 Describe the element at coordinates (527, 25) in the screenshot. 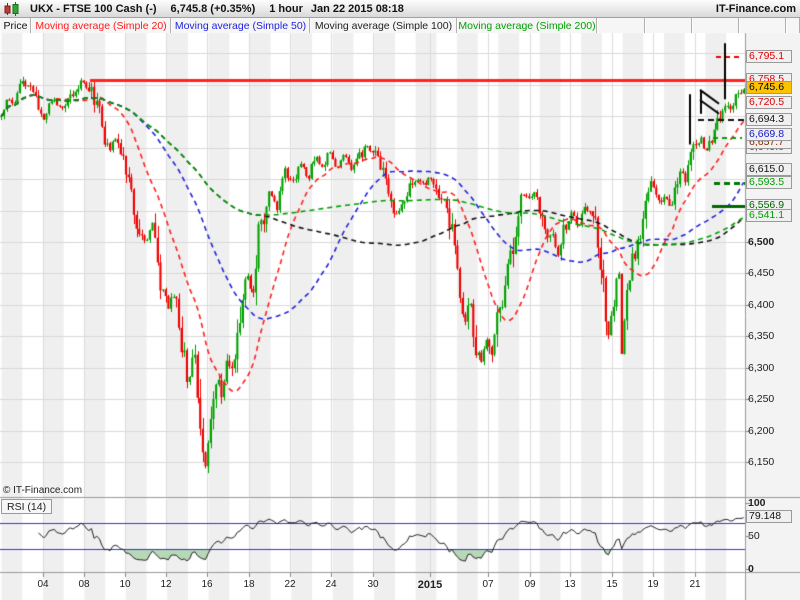

I see `toolbar-cell-moving-average-simple-200-: Moving average (Simple 200)` at that location.